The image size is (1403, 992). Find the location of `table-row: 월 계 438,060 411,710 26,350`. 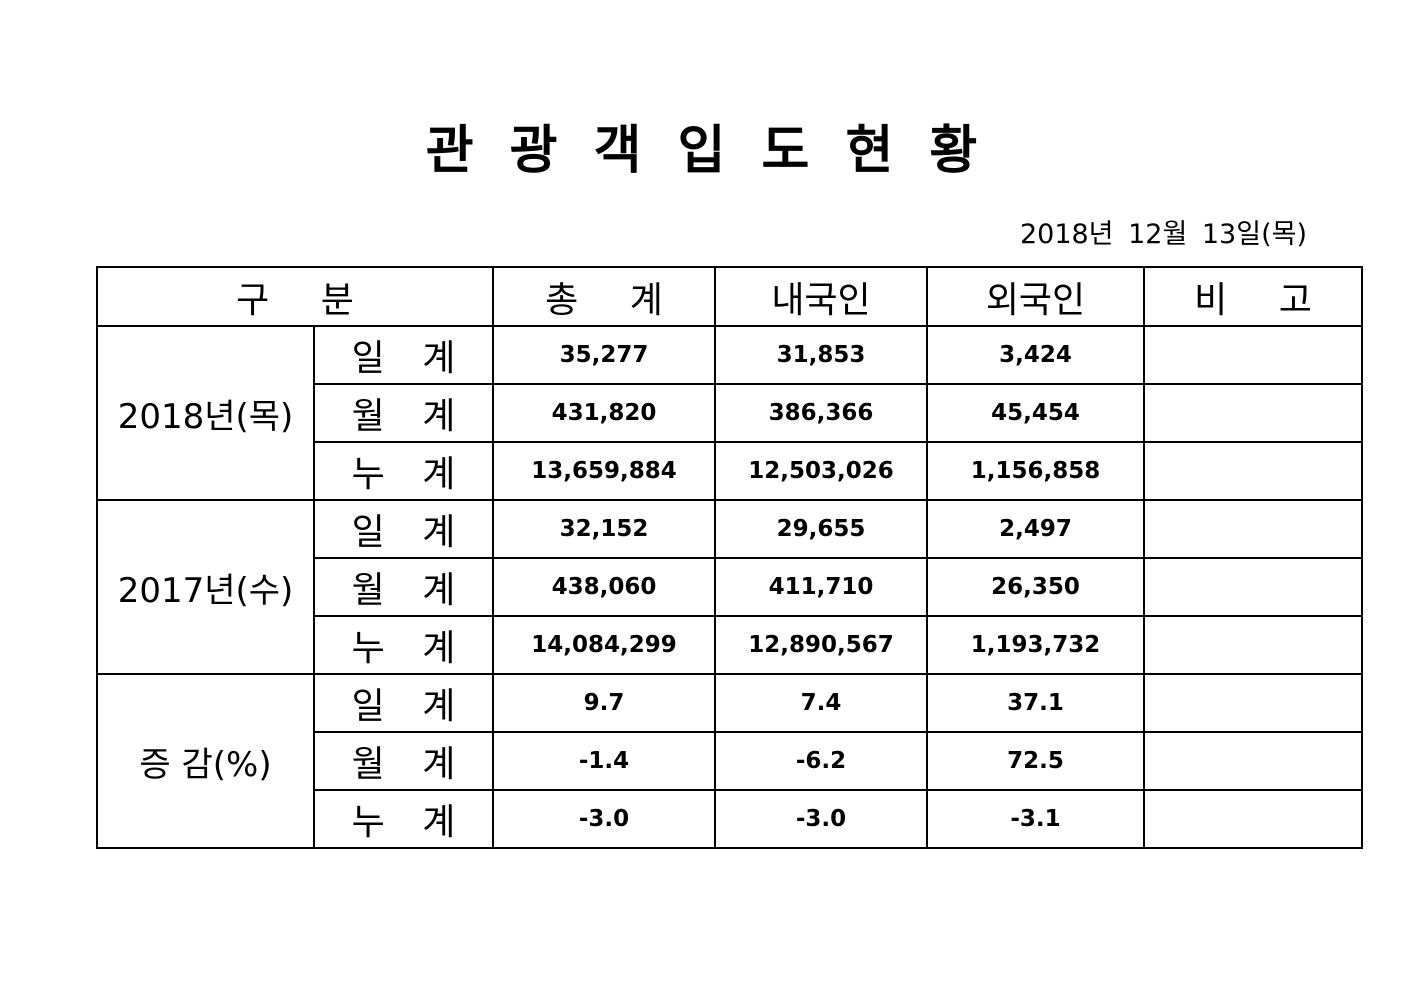

table-row: 월 계 438,060 411,710 26,350 is located at coordinates (730, 587).